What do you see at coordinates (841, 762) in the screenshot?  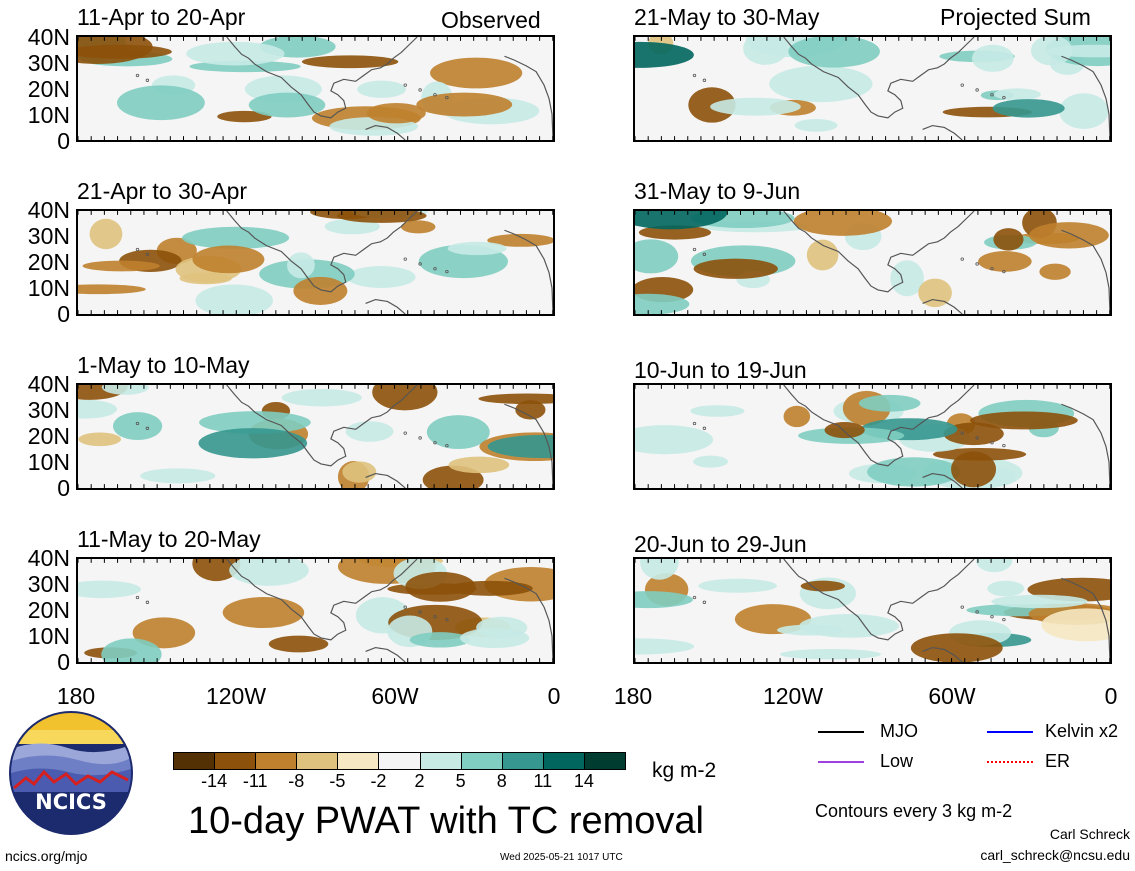 I see `low-legend-line` at bounding box center [841, 762].